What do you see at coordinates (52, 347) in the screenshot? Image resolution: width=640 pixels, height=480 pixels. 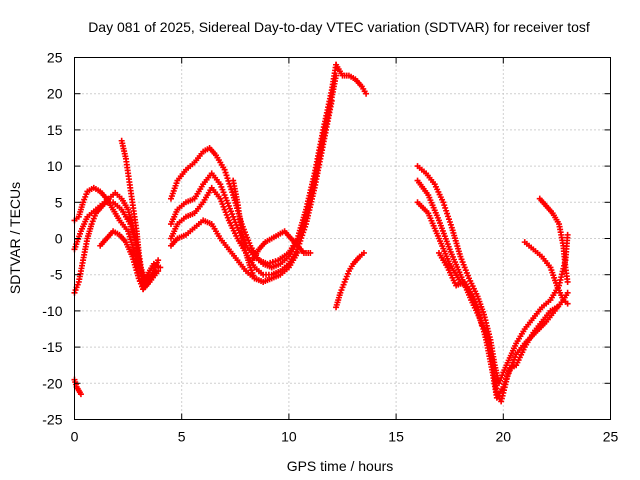 I see `y-tick-label: -15` at bounding box center [52, 347].